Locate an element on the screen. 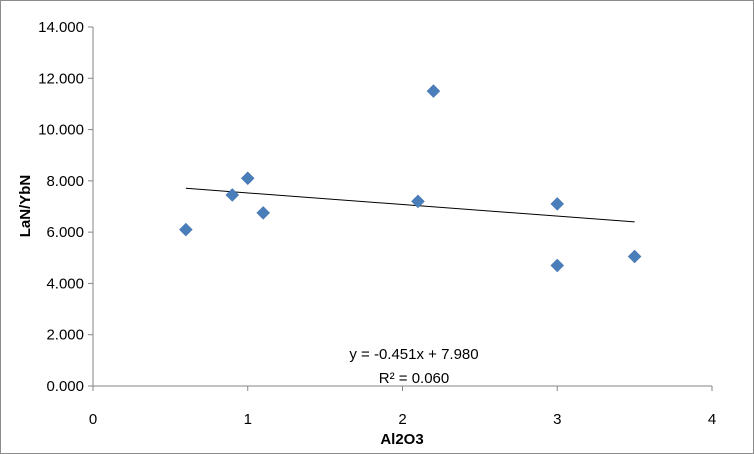  y-tick-label: 4.000 is located at coordinates (65, 283).